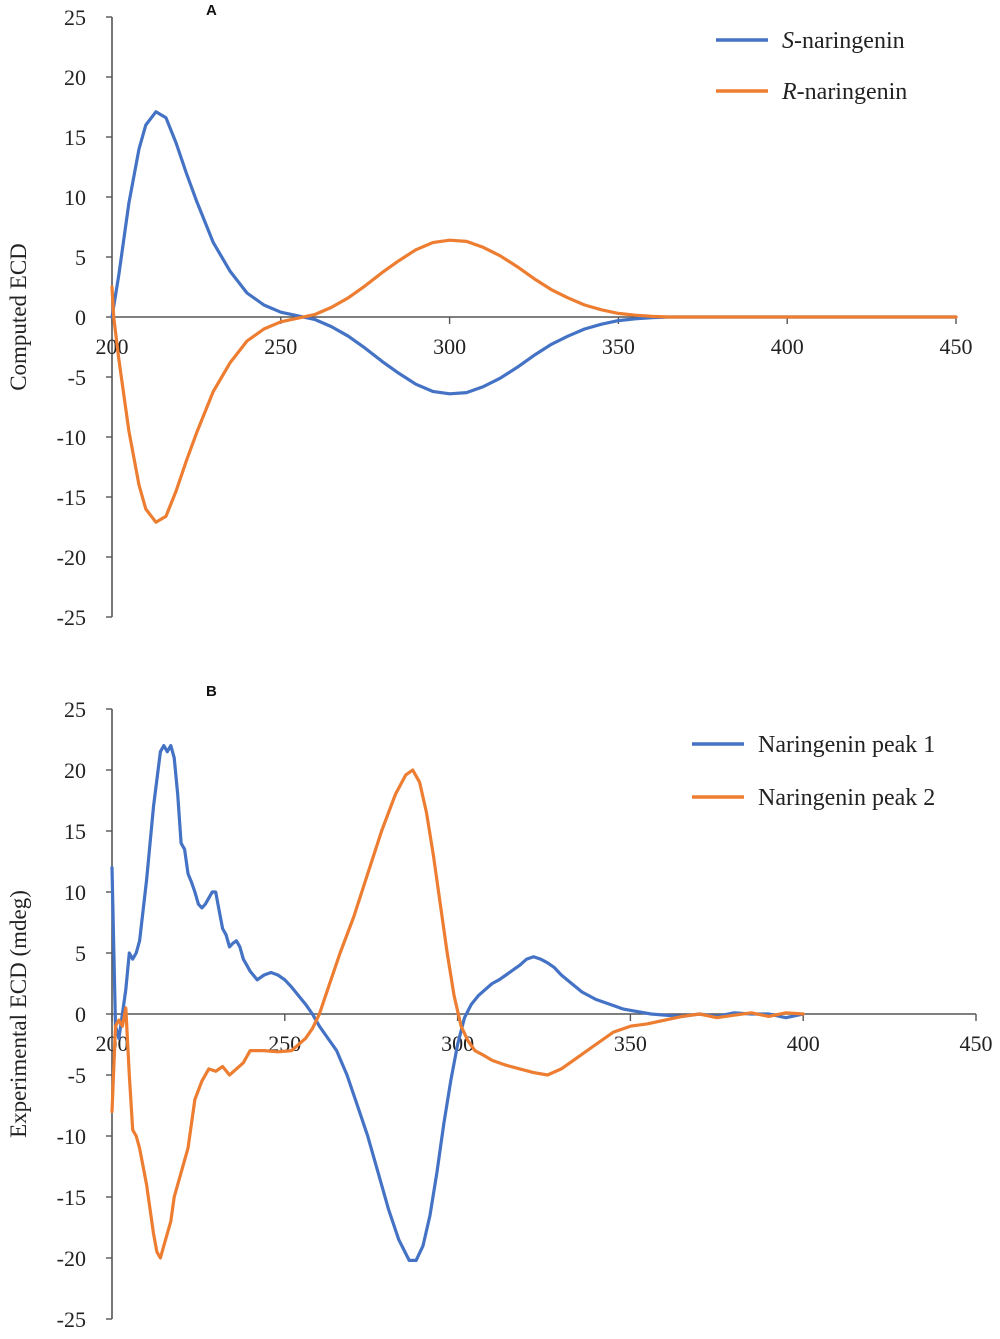  What do you see at coordinates (813, 771) in the screenshot?
I see `panel-b-legend: Naringenin peak 1 Naringenin peak 2` at bounding box center [813, 771].